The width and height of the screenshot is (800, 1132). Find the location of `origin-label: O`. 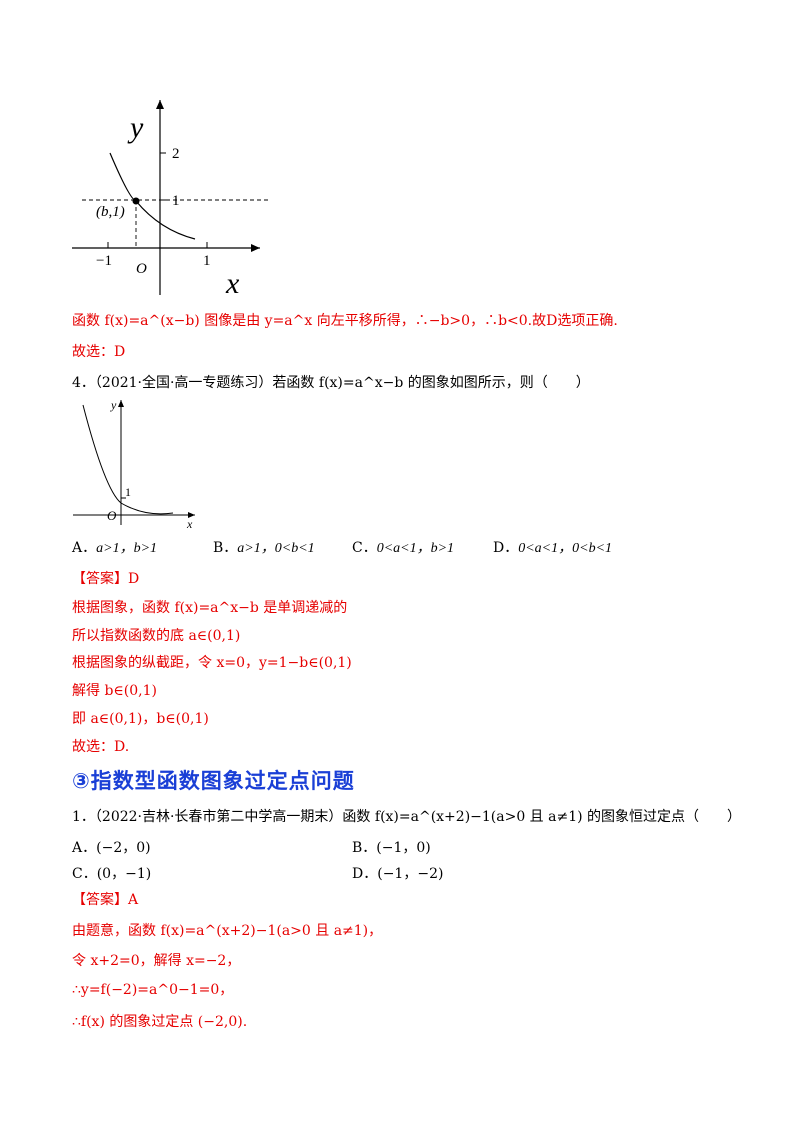

origin-label: O is located at coordinates (141, 269).